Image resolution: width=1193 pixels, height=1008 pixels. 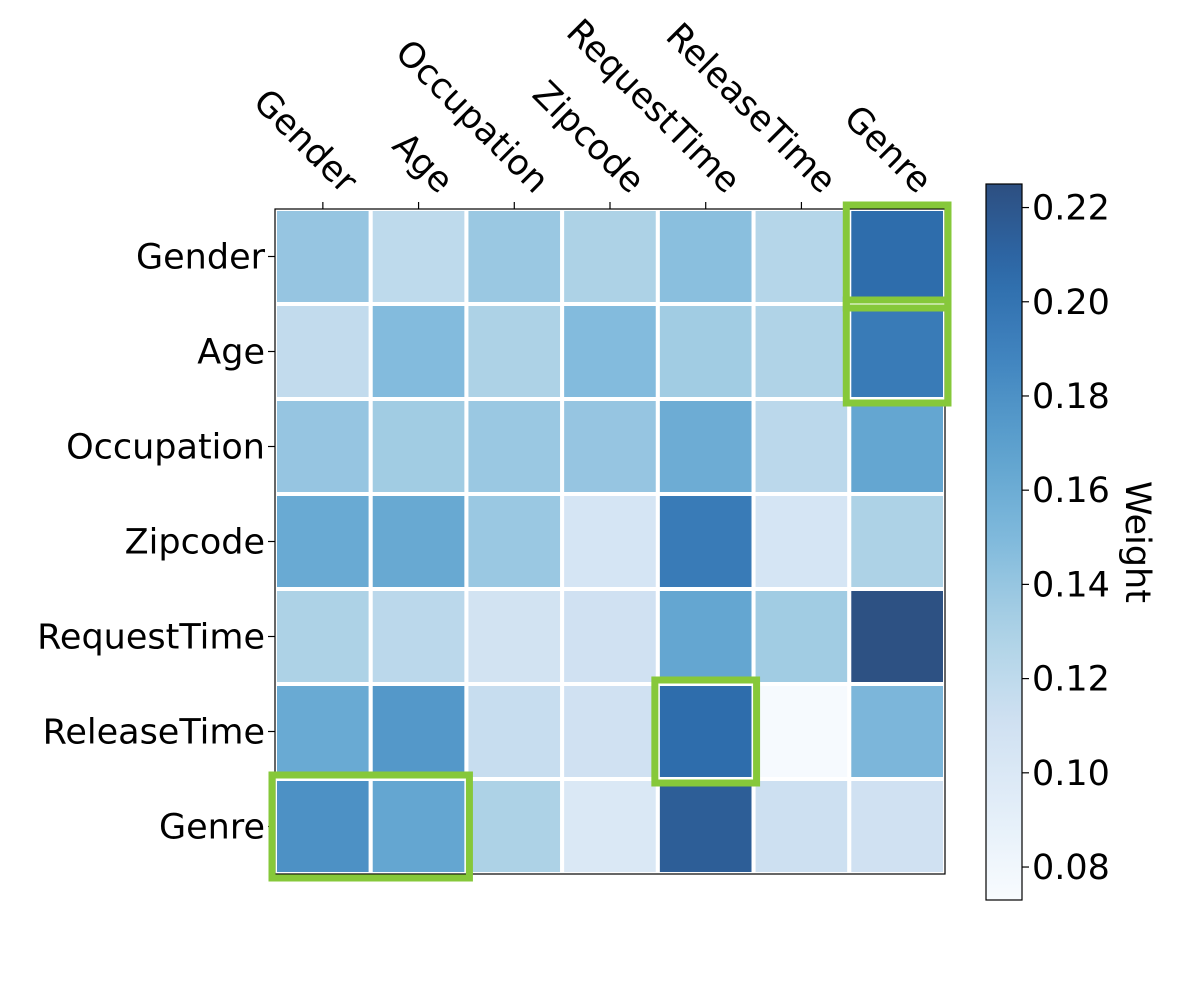 I want to click on y-tick-label: Gender, so click(x=201, y=258).